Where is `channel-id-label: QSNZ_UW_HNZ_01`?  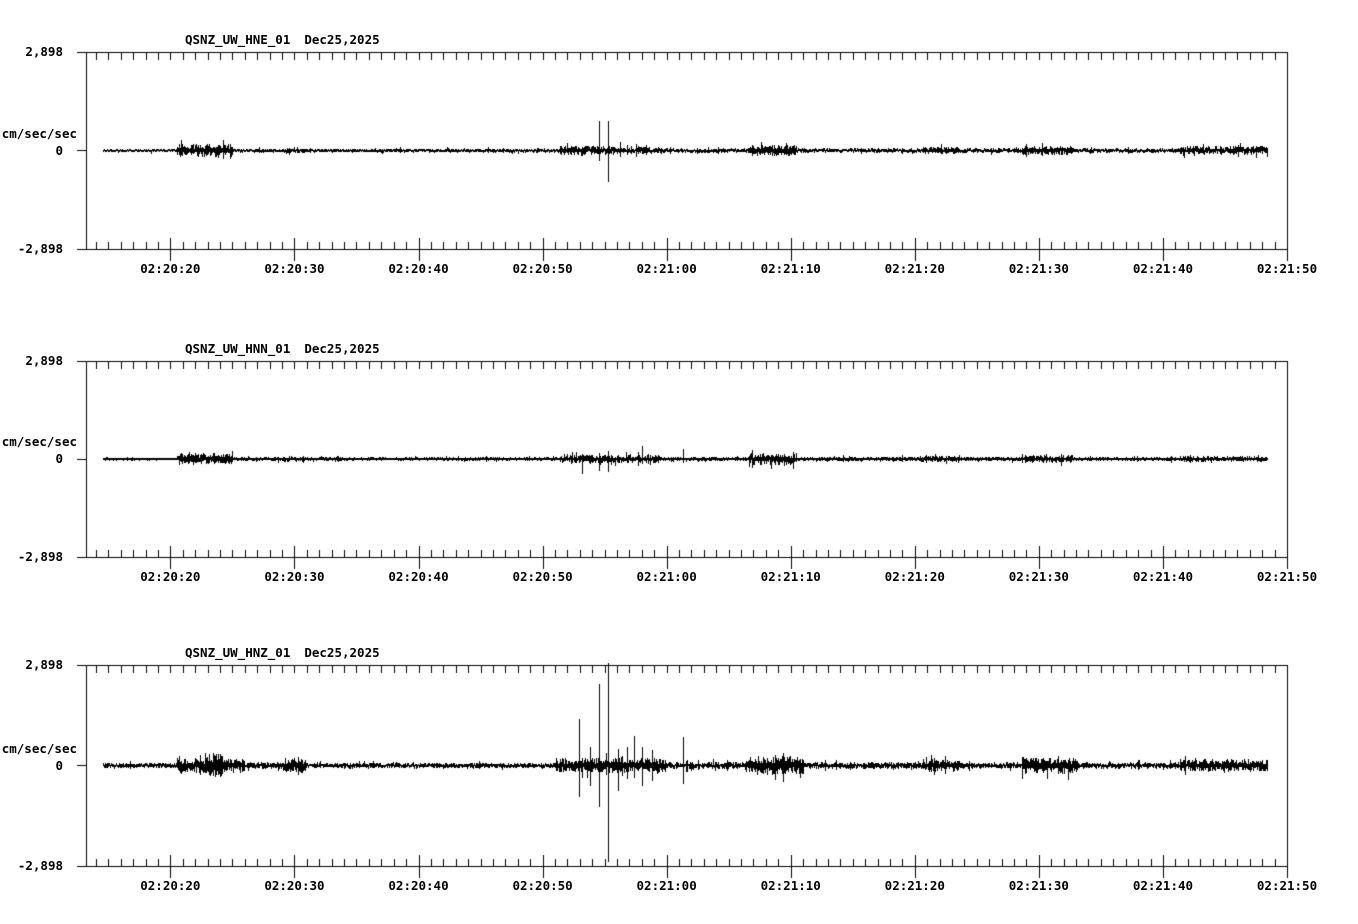
channel-id-label: QSNZ_UW_HNZ_01 is located at coordinates (238, 652).